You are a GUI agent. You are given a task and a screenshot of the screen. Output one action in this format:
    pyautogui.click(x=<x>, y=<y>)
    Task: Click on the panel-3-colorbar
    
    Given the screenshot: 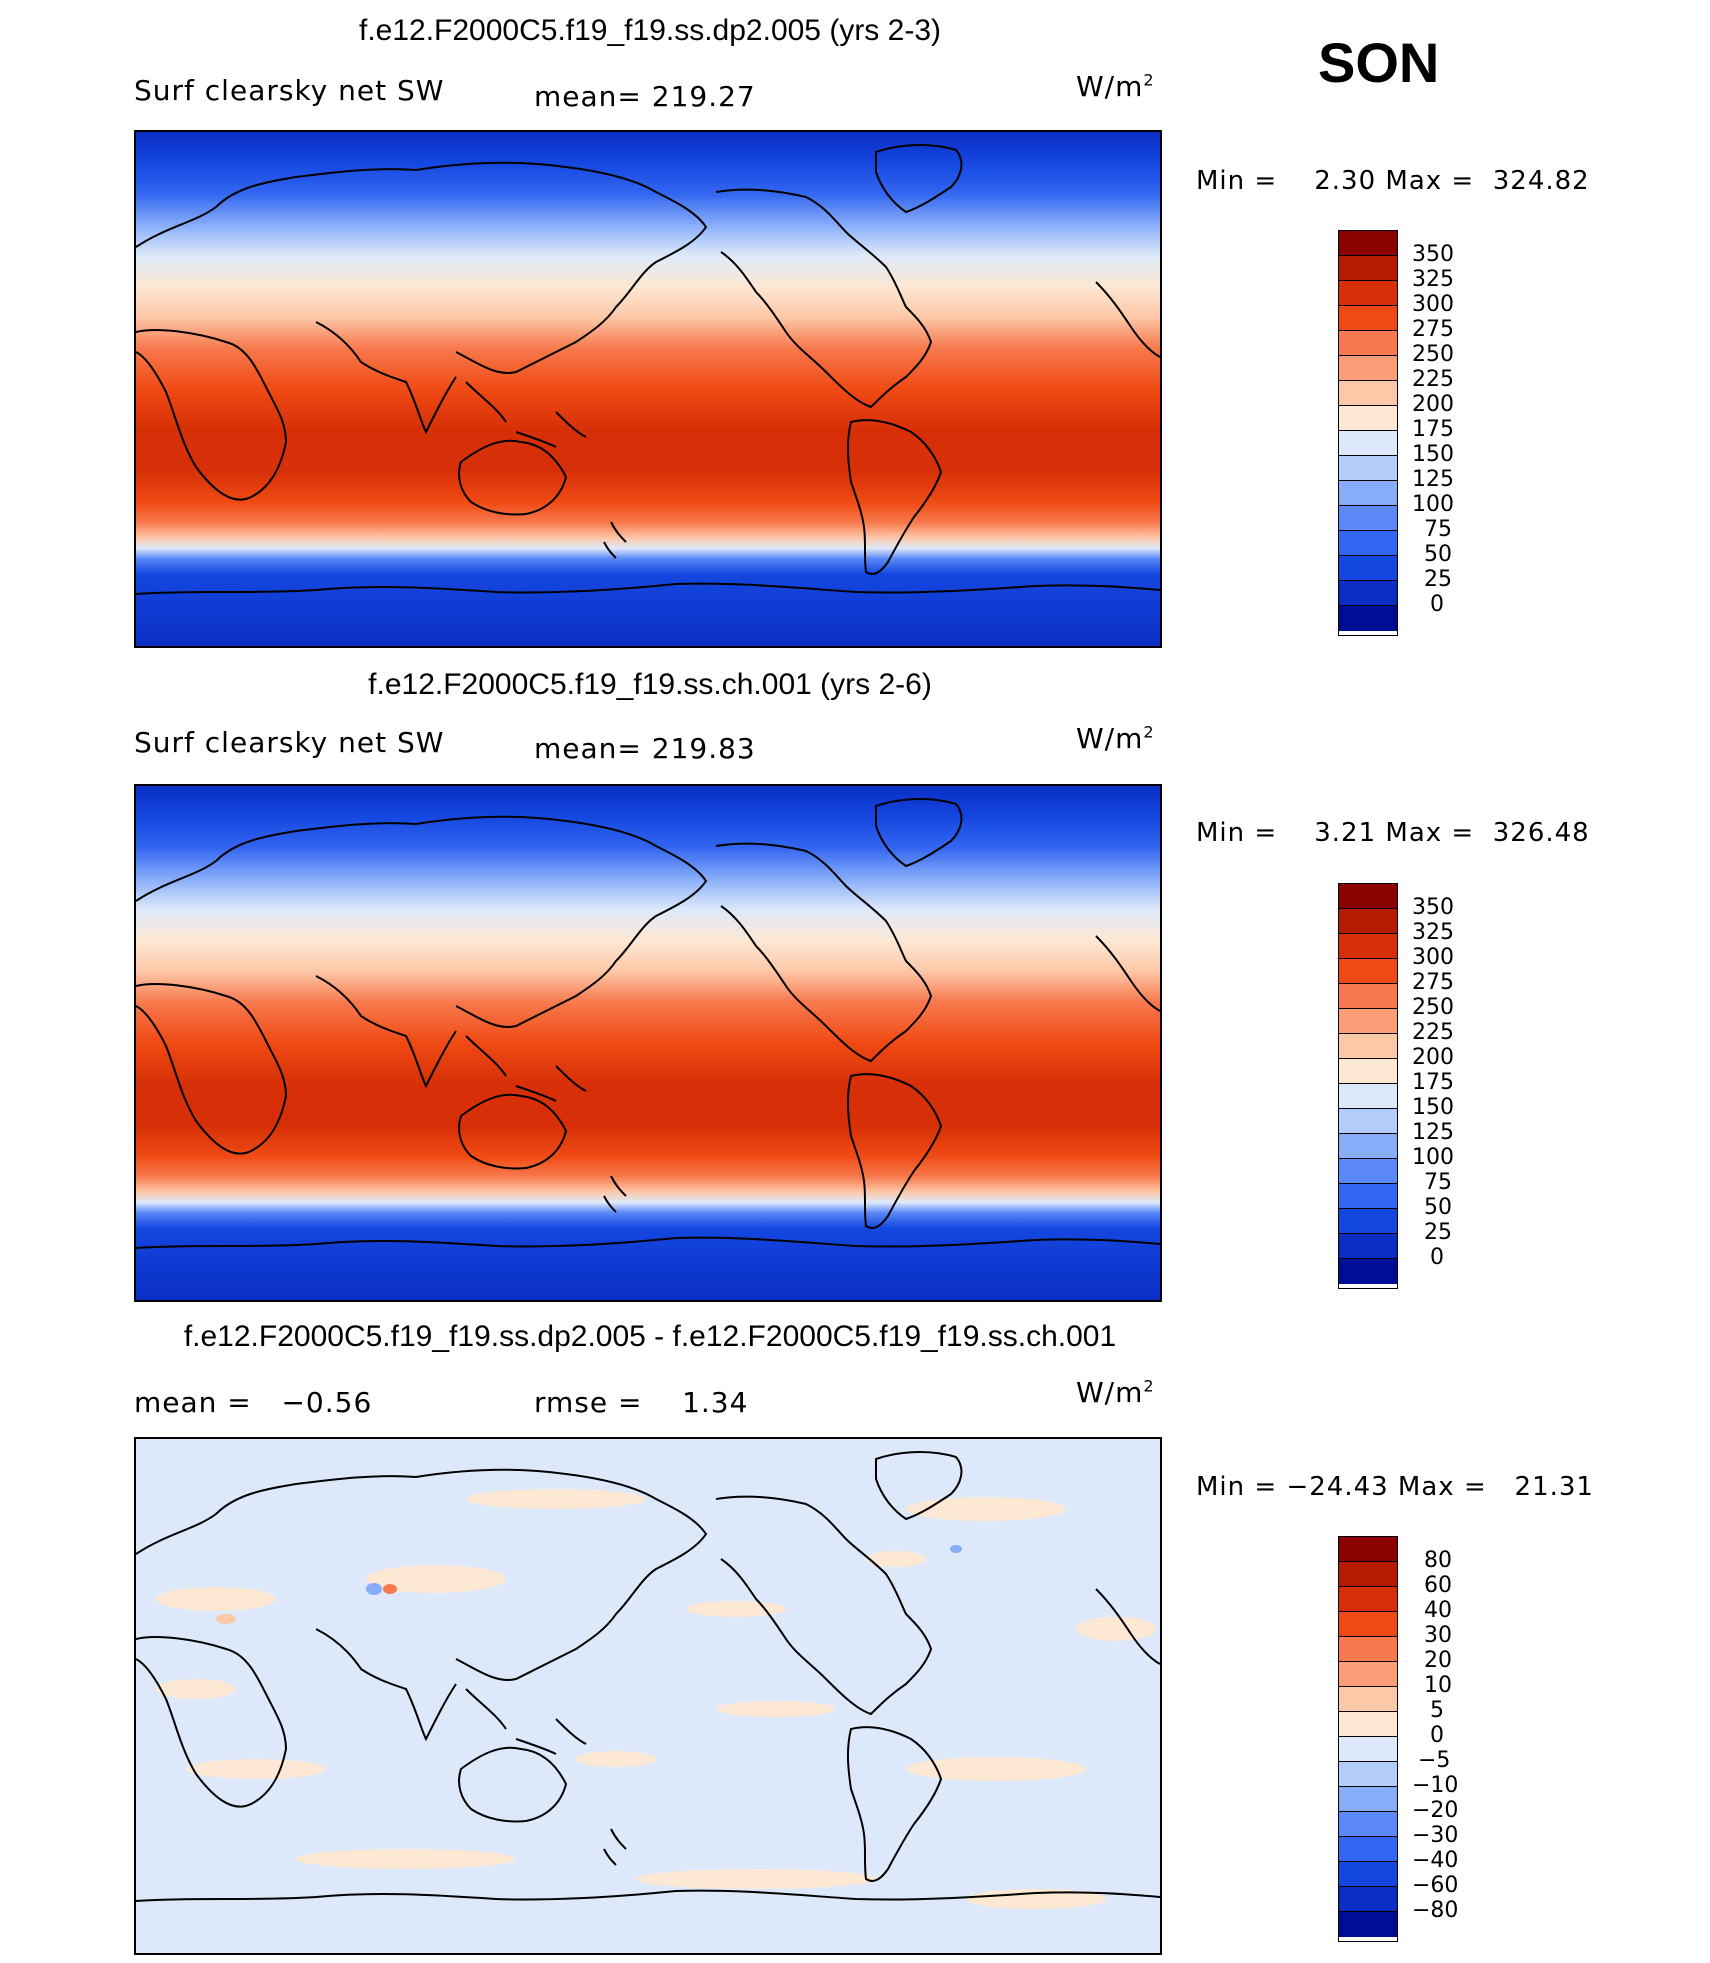 What is the action you would take?
    pyautogui.click(x=1368, y=1739)
    